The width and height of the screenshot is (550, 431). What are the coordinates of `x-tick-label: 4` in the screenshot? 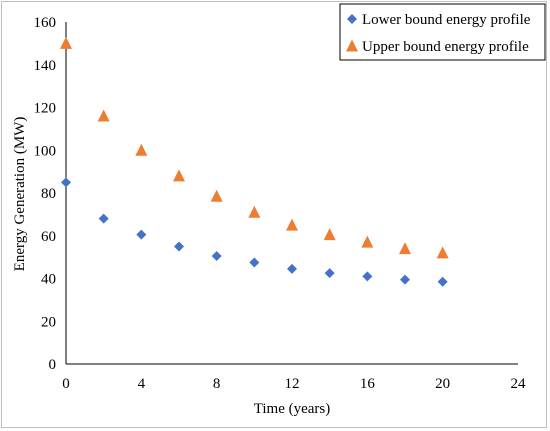 It's located at (142, 384).